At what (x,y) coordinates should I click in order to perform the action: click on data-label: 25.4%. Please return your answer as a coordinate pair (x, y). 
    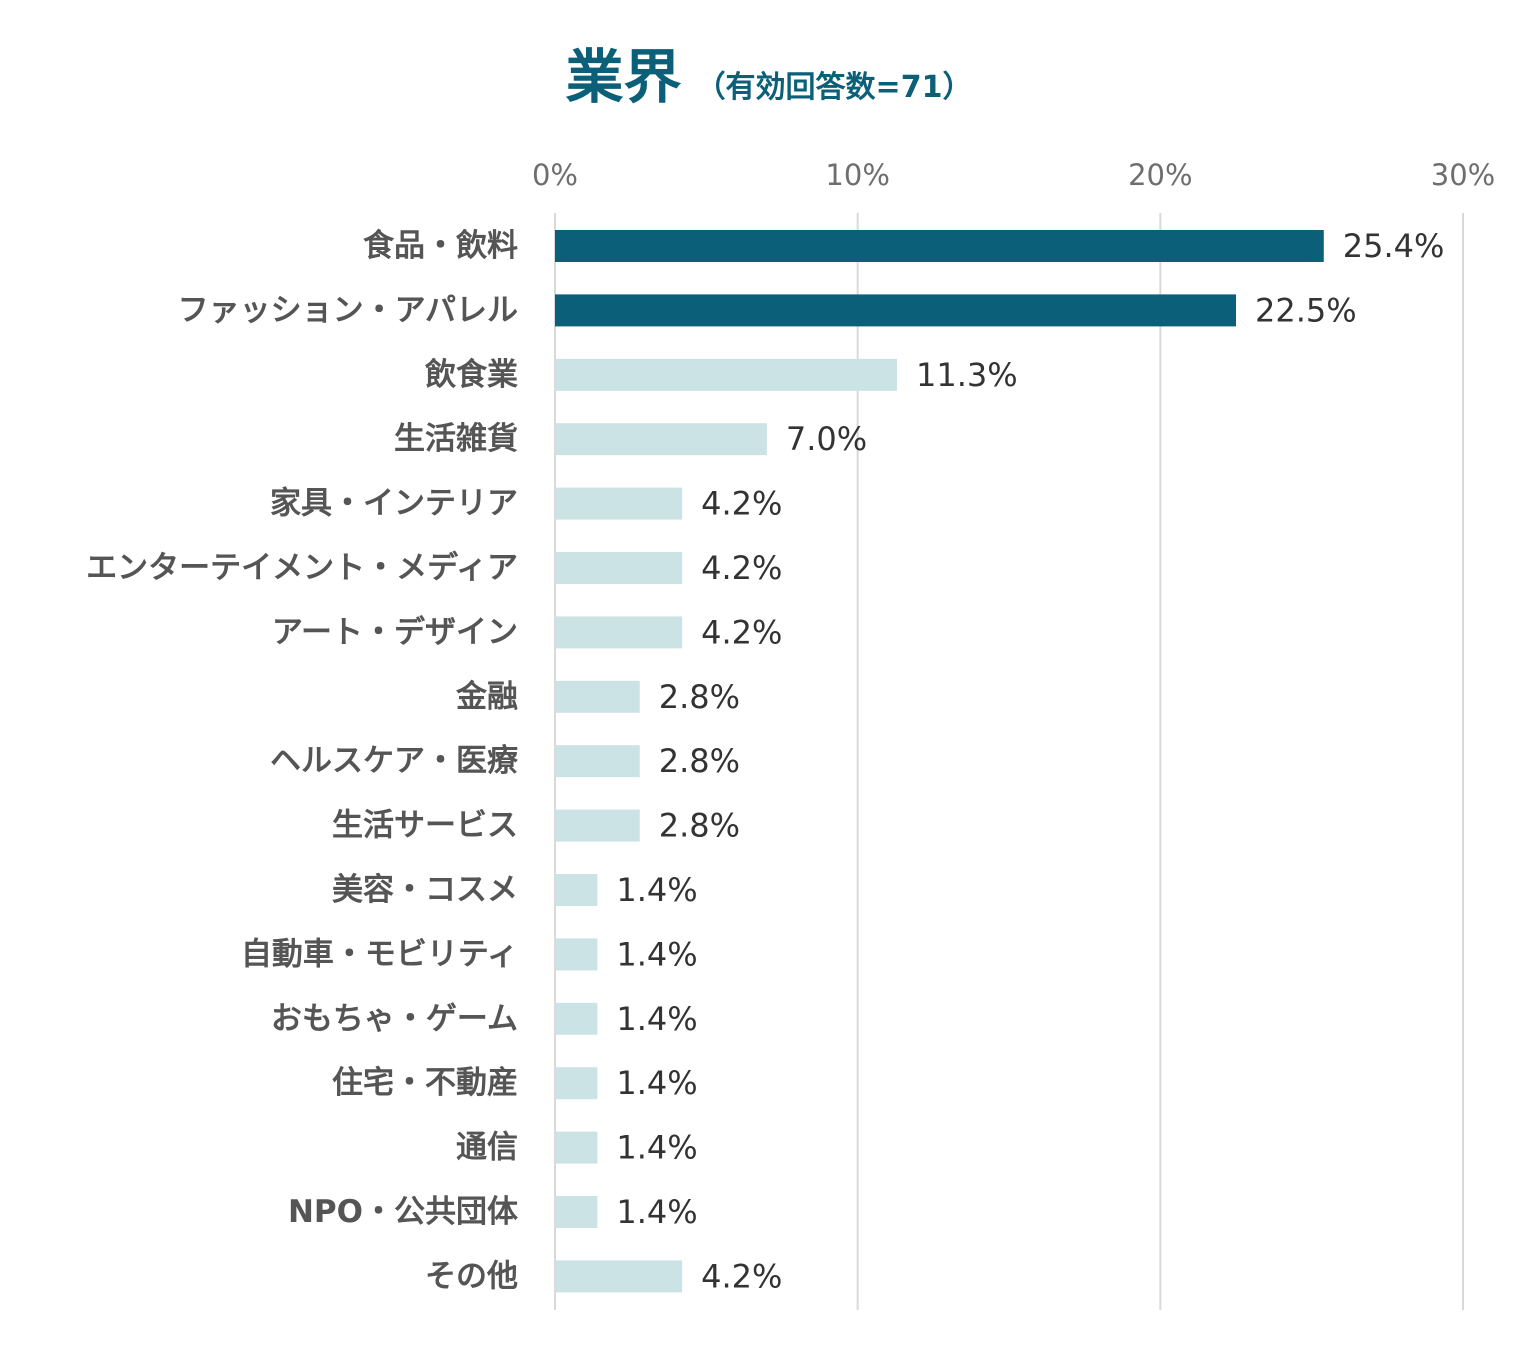
    Looking at the image, I should click on (1394, 246).